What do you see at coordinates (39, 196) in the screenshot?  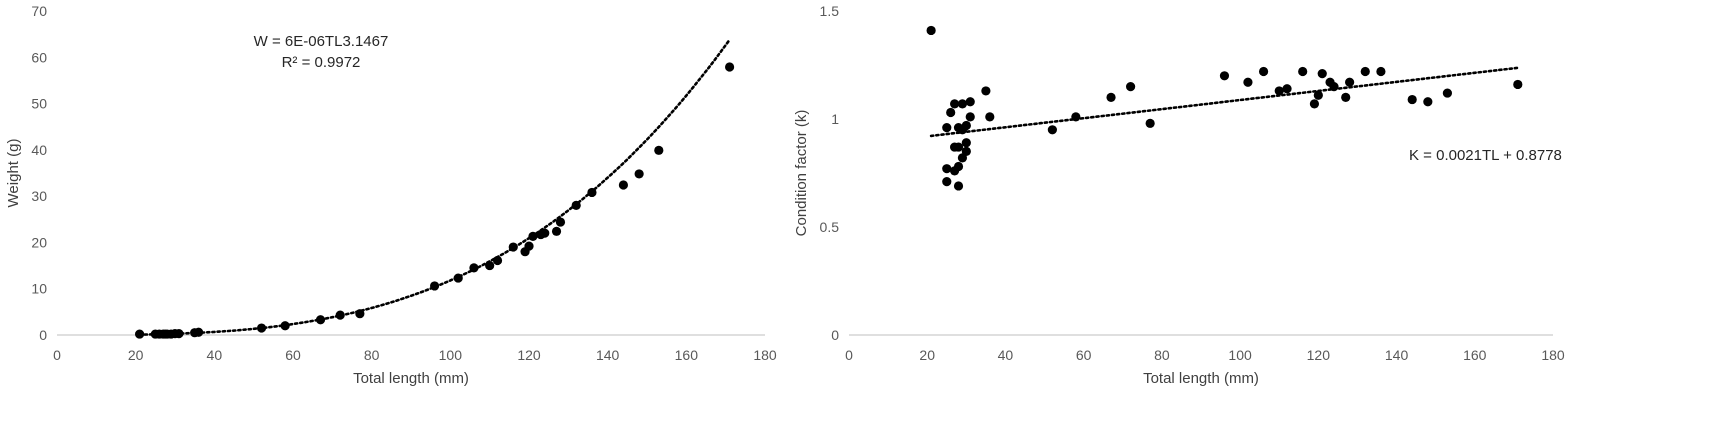 I see `y-tick-label: 30` at bounding box center [39, 196].